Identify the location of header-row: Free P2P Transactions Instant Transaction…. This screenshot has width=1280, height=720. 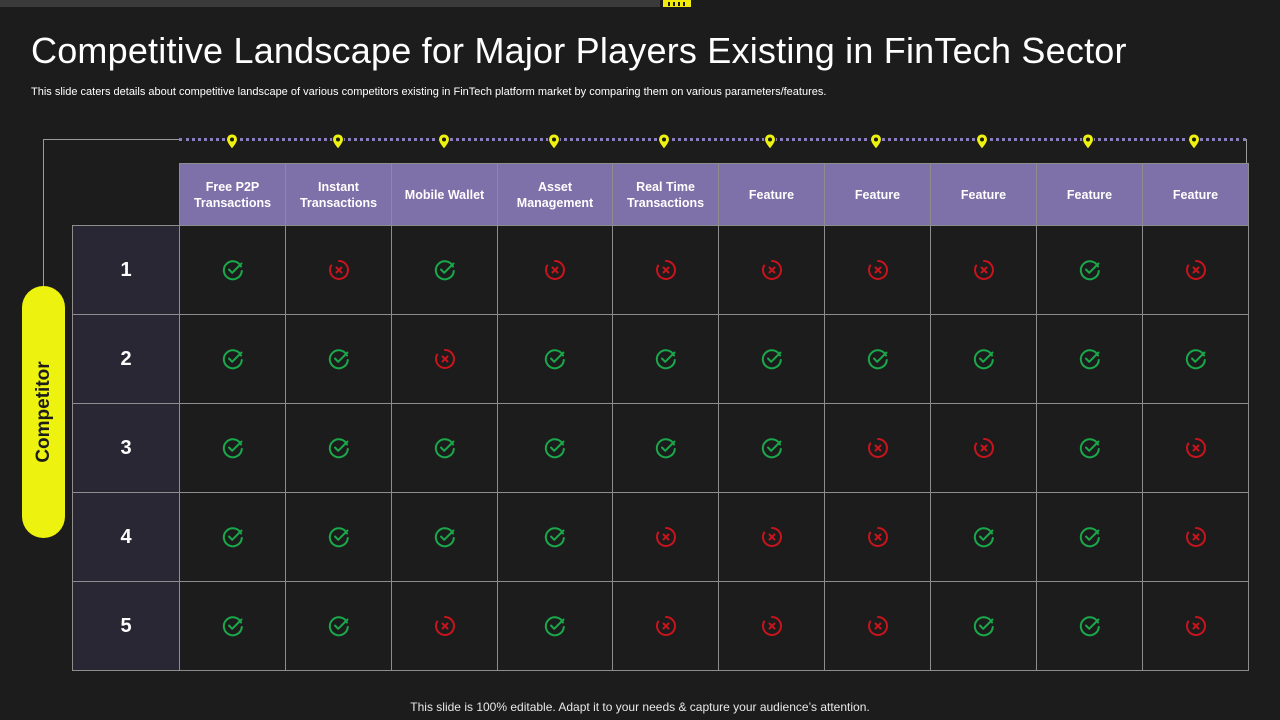
(661, 194).